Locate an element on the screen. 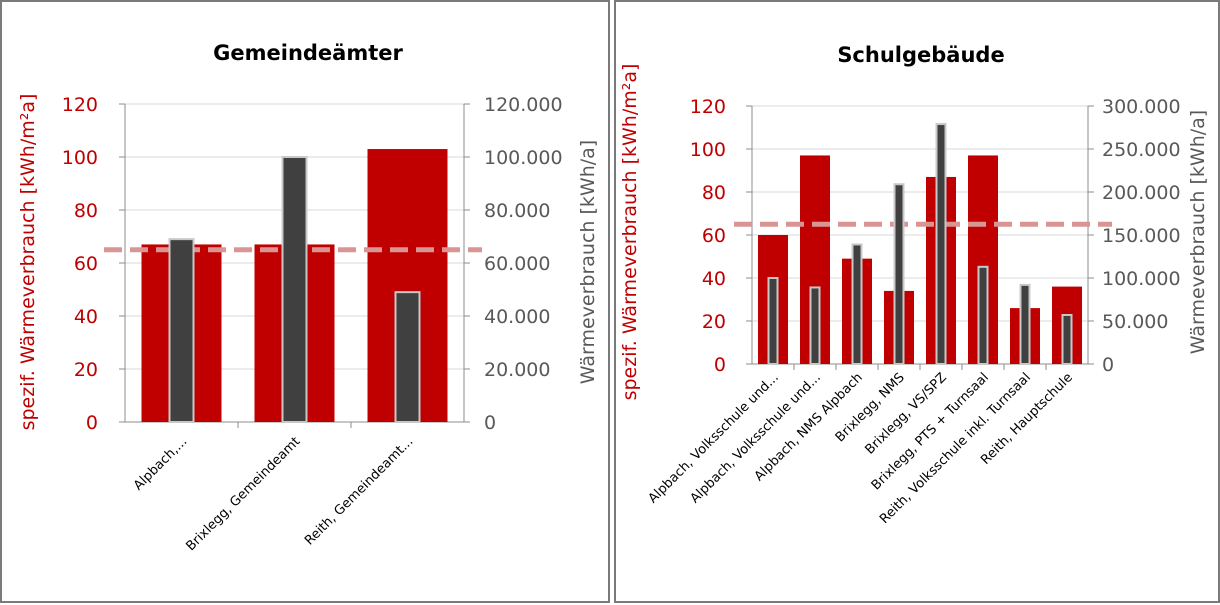 This screenshot has width=1220, height=605. right-tick-label: 20.000 is located at coordinates (517, 370).